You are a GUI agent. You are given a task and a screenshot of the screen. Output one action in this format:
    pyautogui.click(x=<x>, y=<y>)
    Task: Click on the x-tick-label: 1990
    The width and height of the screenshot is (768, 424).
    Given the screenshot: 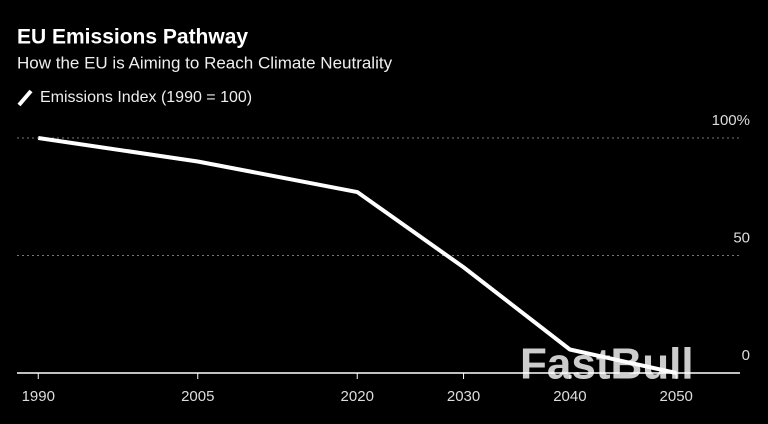 What is the action you would take?
    pyautogui.click(x=38, y=396)
    